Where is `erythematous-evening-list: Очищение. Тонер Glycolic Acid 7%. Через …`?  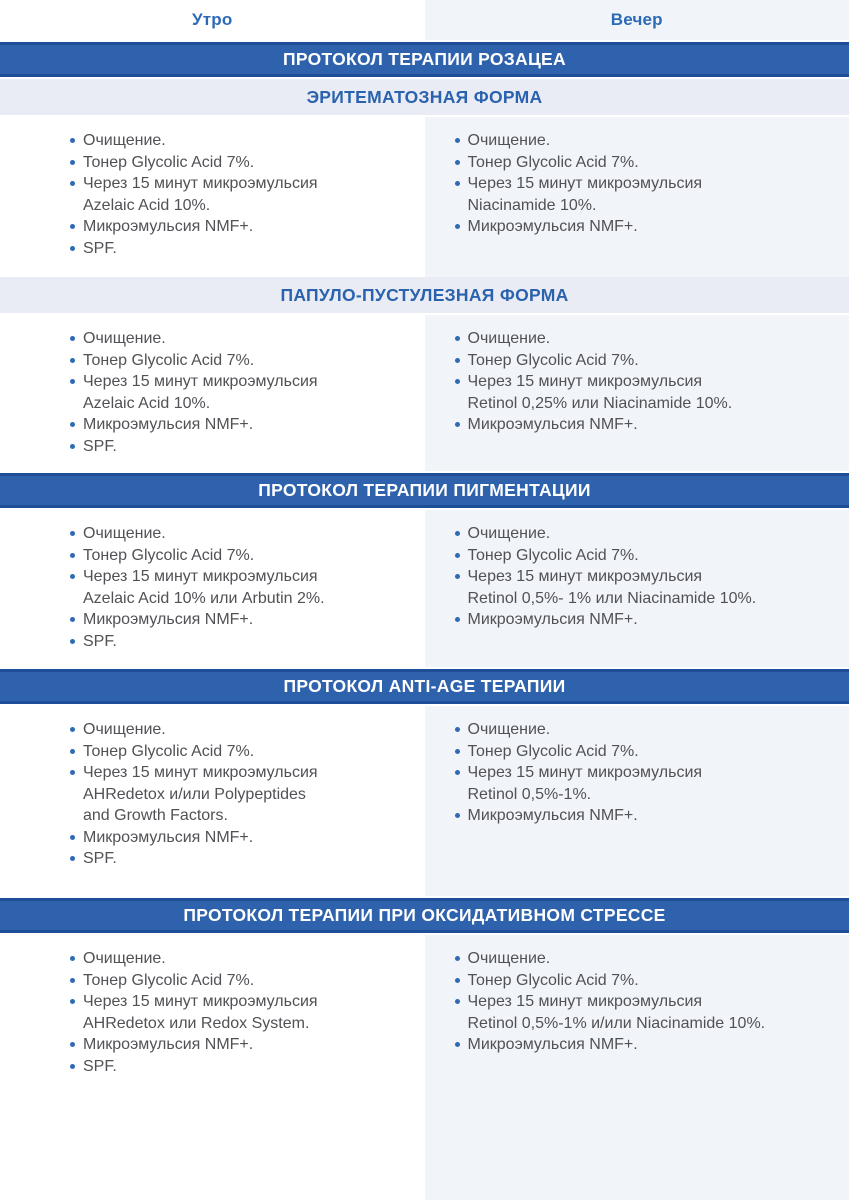 erythematous-evening-list: Очищение. Тонер Glycolic Acid 7%. Через … is located at coordinates (637, 177).